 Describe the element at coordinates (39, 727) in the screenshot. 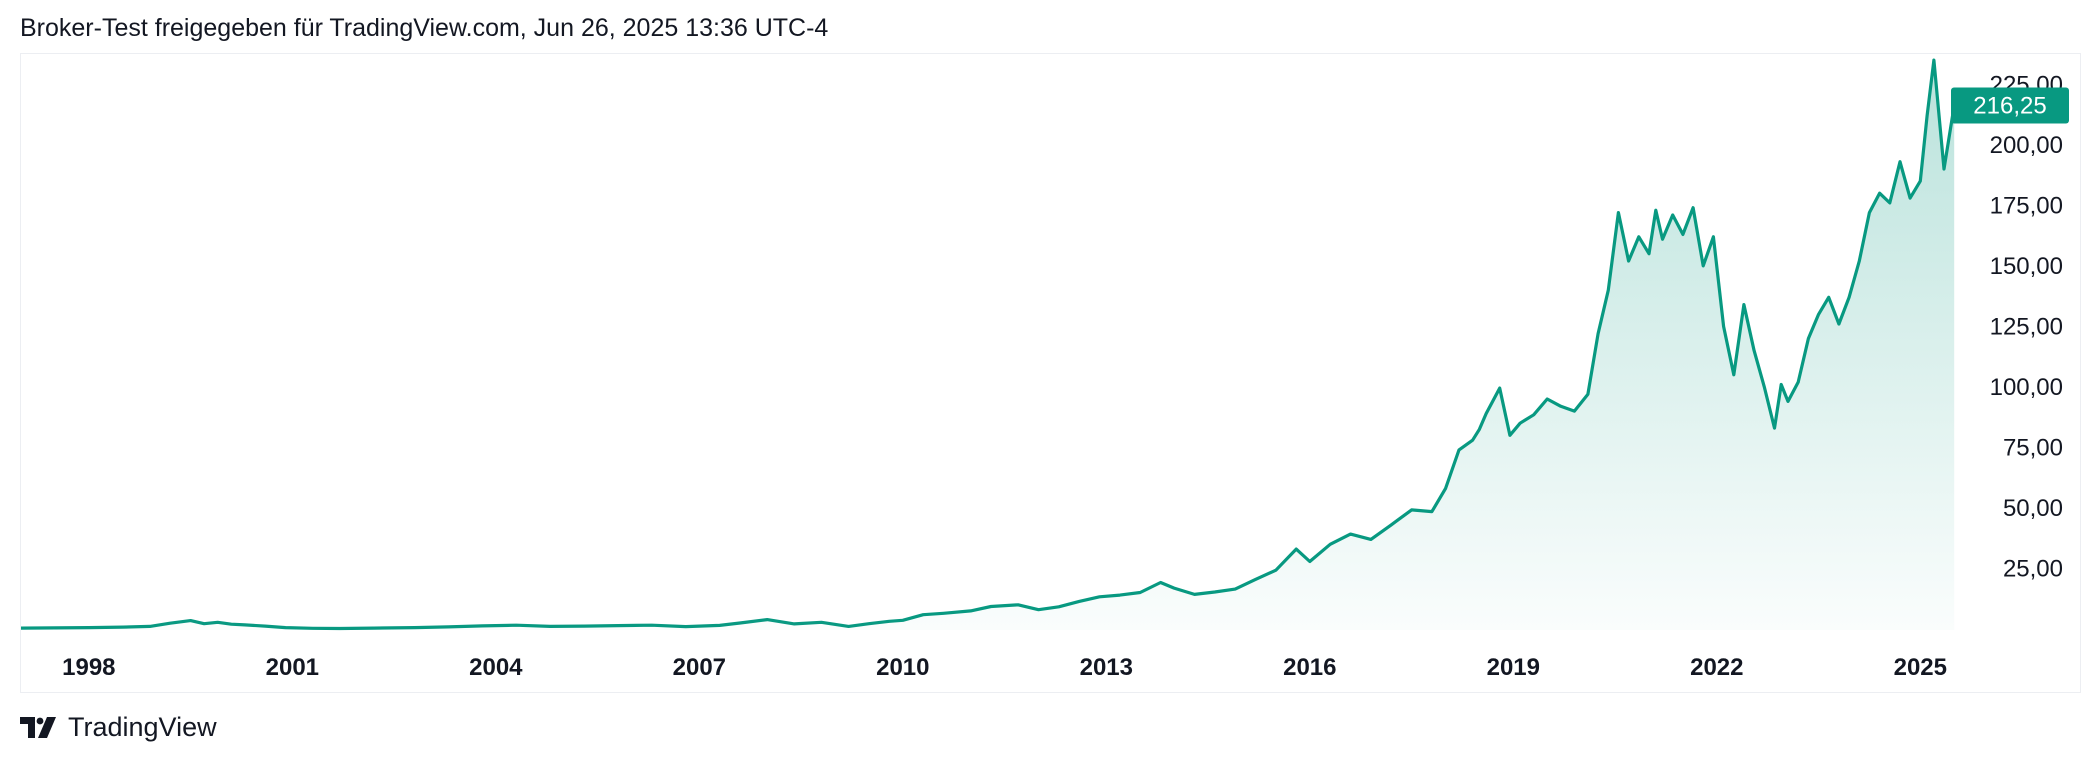

I see `tradingview-logo-icon` at that location.